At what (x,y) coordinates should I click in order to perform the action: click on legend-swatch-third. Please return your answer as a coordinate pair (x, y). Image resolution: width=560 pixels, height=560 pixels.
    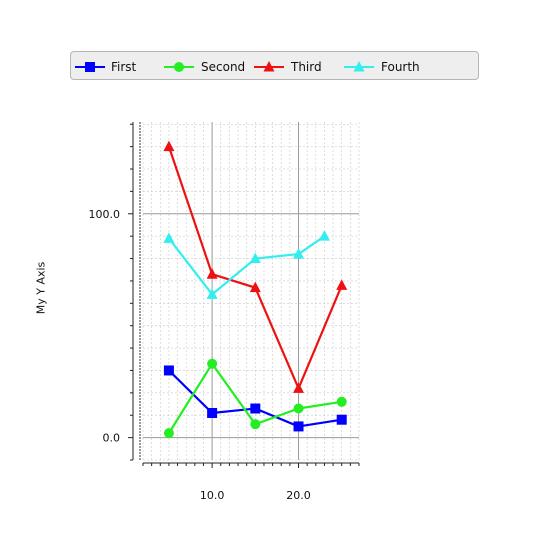
    Looking at the image, I should click on (269, 66).